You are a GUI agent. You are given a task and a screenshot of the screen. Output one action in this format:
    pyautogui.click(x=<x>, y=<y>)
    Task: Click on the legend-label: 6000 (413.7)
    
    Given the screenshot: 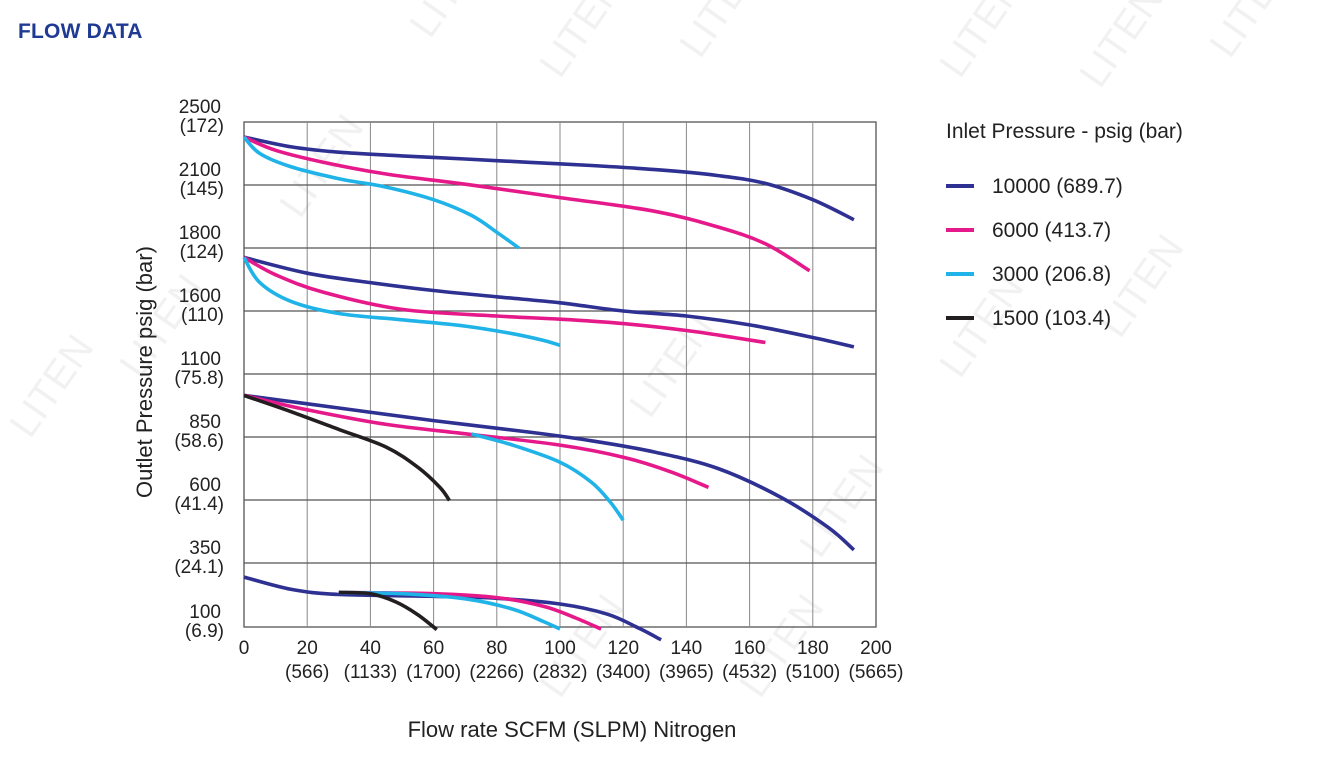 What is the action you would take?
    pyautogui.click(x=1051, y=230)
    